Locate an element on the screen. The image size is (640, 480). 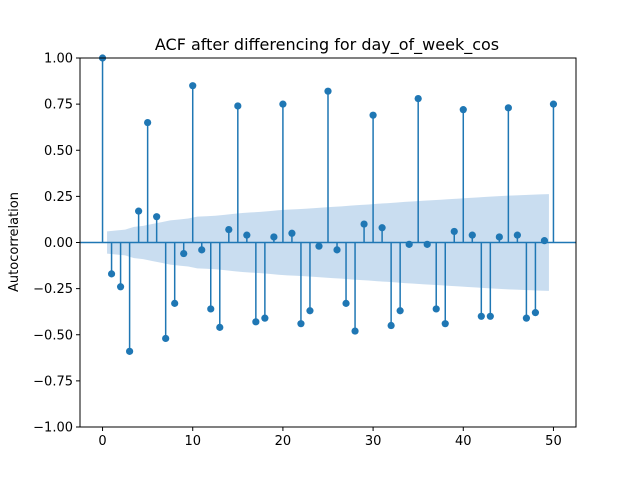
y-tick-label: −0.50 is located at coordinates (53, 335).